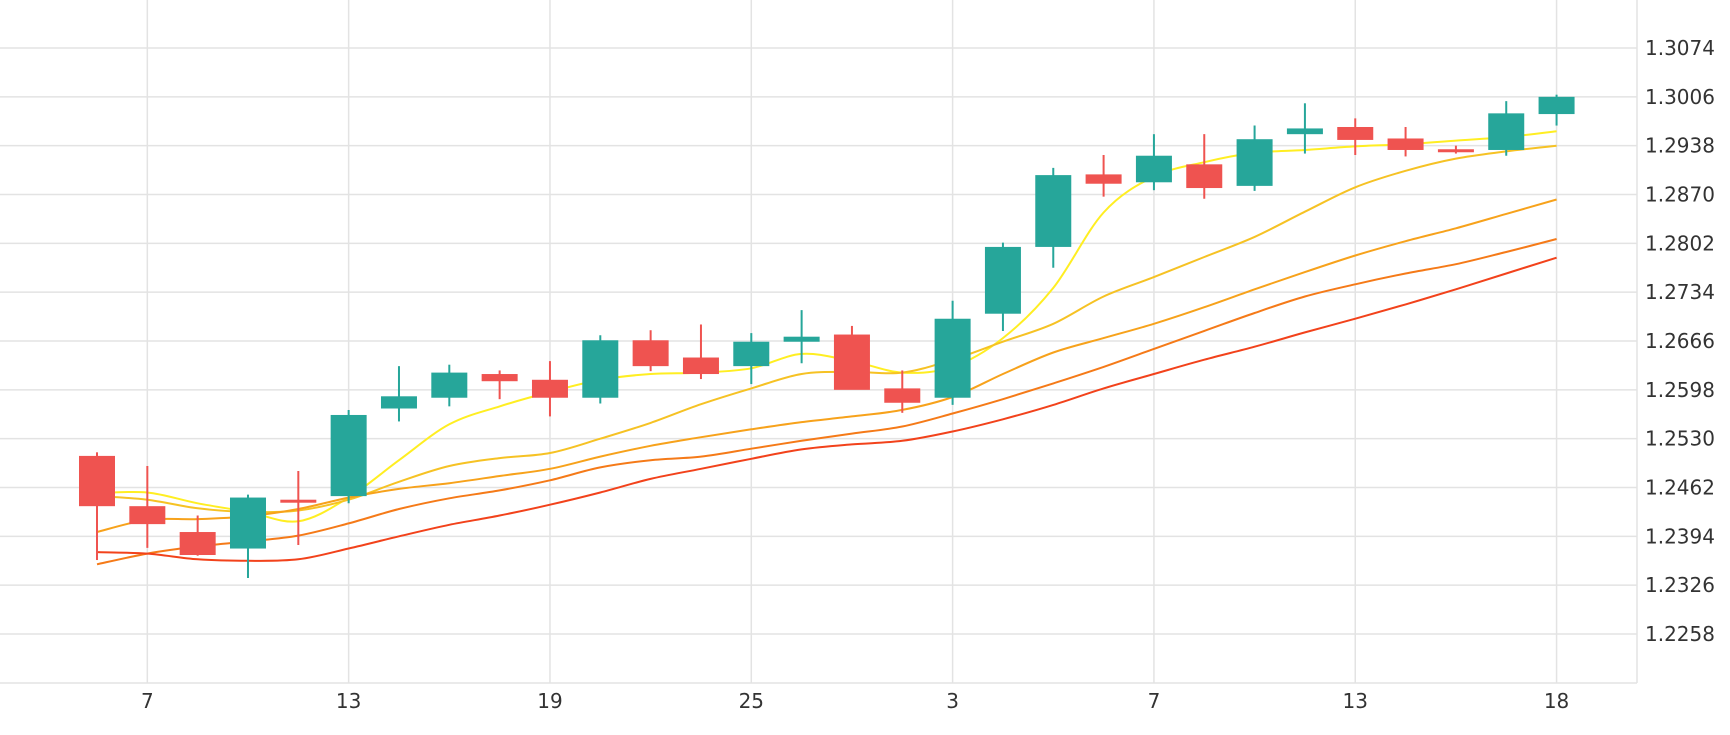  What do you see at coordinates (1680, 390) in the screenshot?
I see `y-tick-label: 1.2598` at bounding box center [1680, 390].